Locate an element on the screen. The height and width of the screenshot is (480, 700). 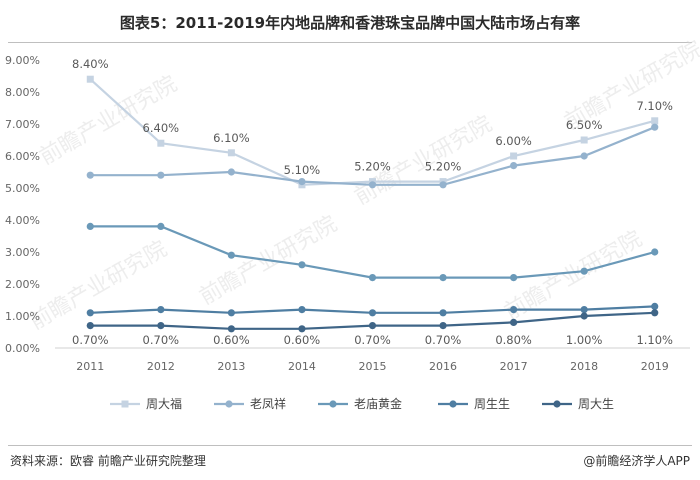
data-label: 6.50% is located at coordinates (584, 125).